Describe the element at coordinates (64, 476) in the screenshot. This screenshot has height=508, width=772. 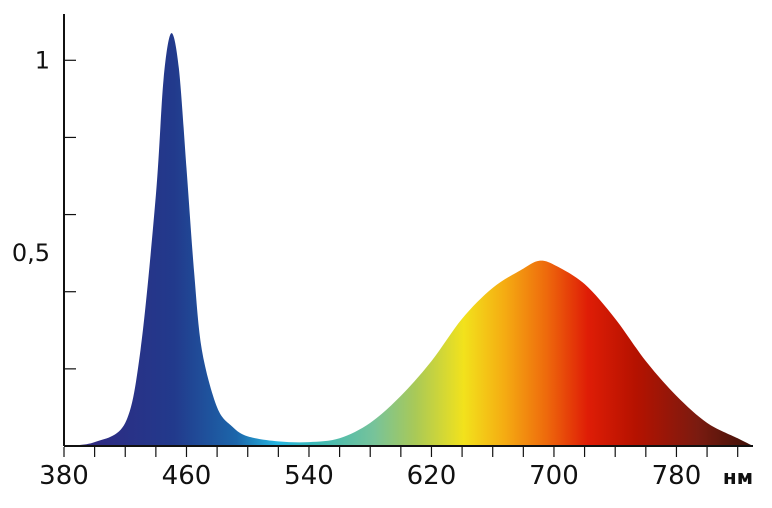
I see `x-tick-label-380: 380` at that location.